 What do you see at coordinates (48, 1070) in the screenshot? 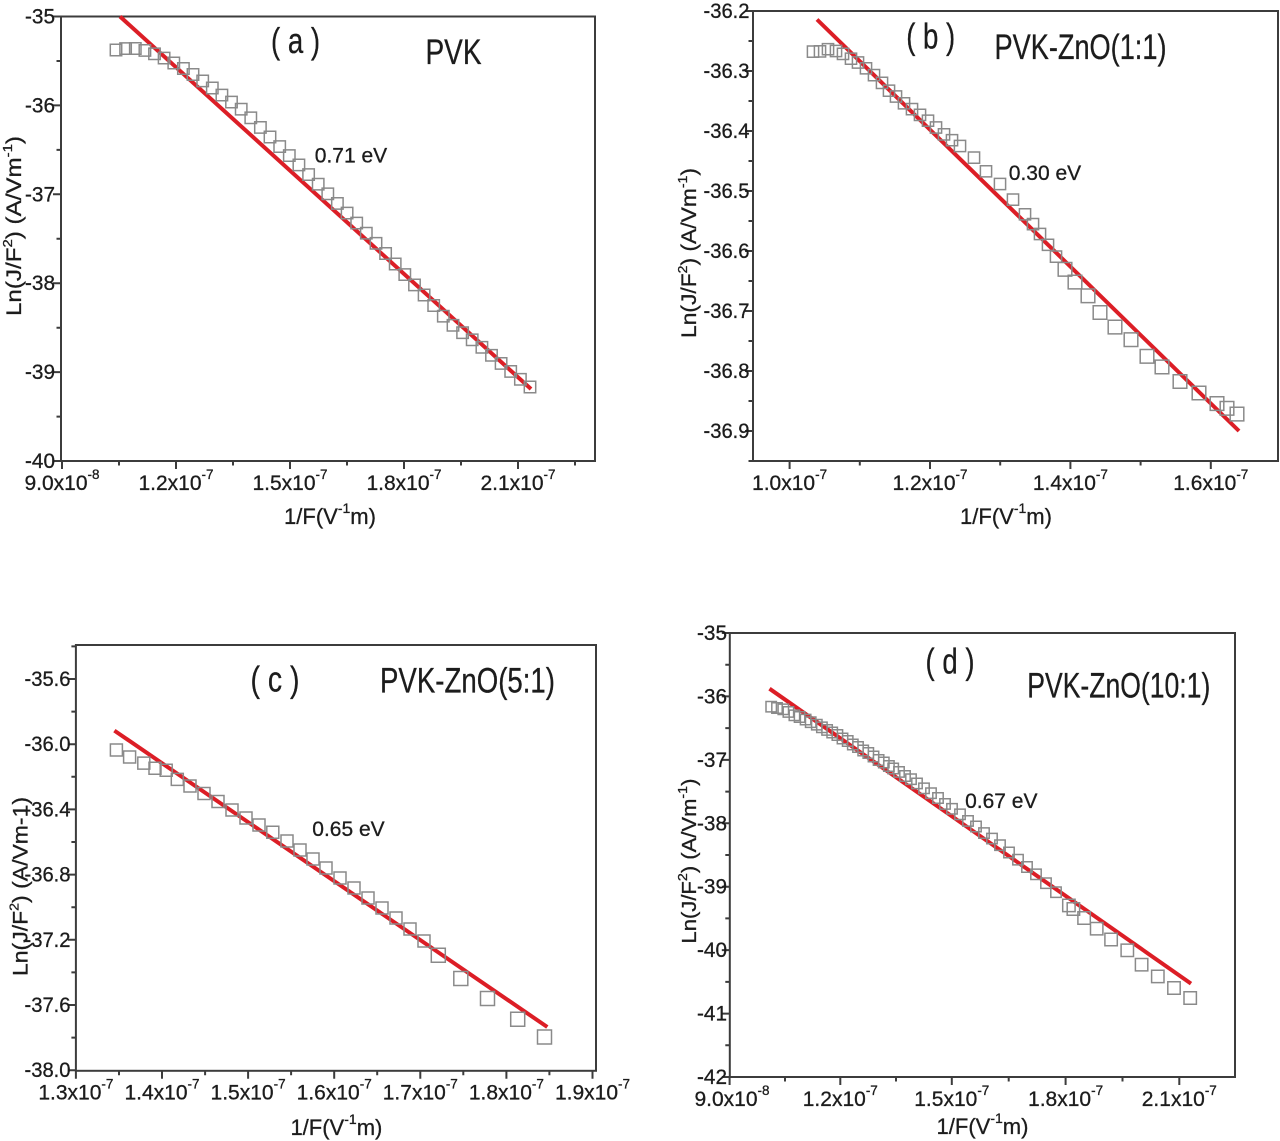
I see `svg-text: -38.0` at bounding box center [48, 1070].